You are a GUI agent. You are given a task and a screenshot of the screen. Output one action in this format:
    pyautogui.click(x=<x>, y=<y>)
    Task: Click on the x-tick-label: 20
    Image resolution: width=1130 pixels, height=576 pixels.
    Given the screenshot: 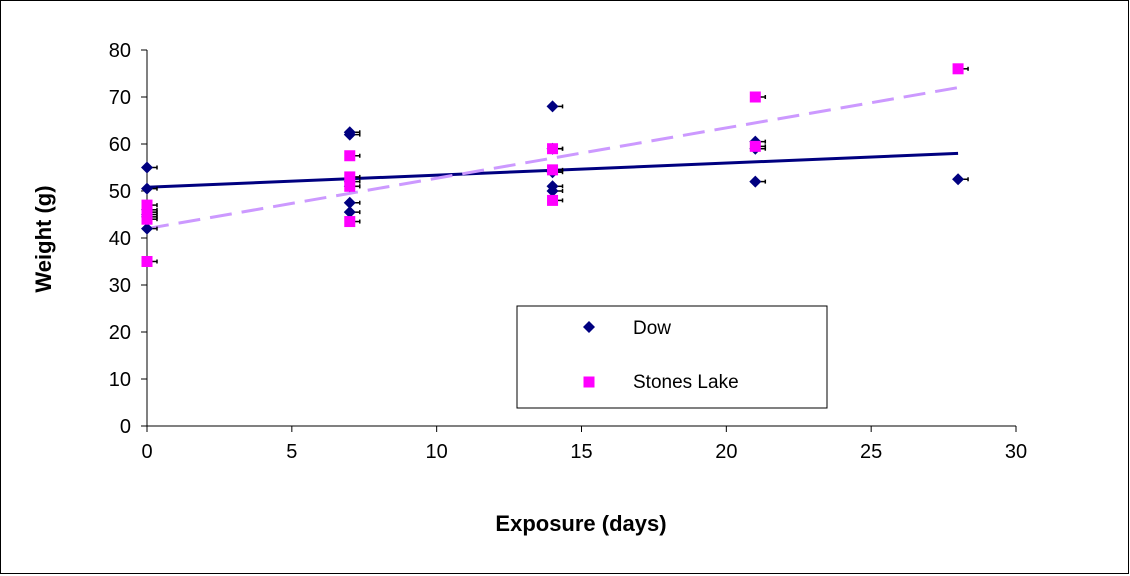 What is the action you would take?
    pyautogui.click(x=726, y=452)
    